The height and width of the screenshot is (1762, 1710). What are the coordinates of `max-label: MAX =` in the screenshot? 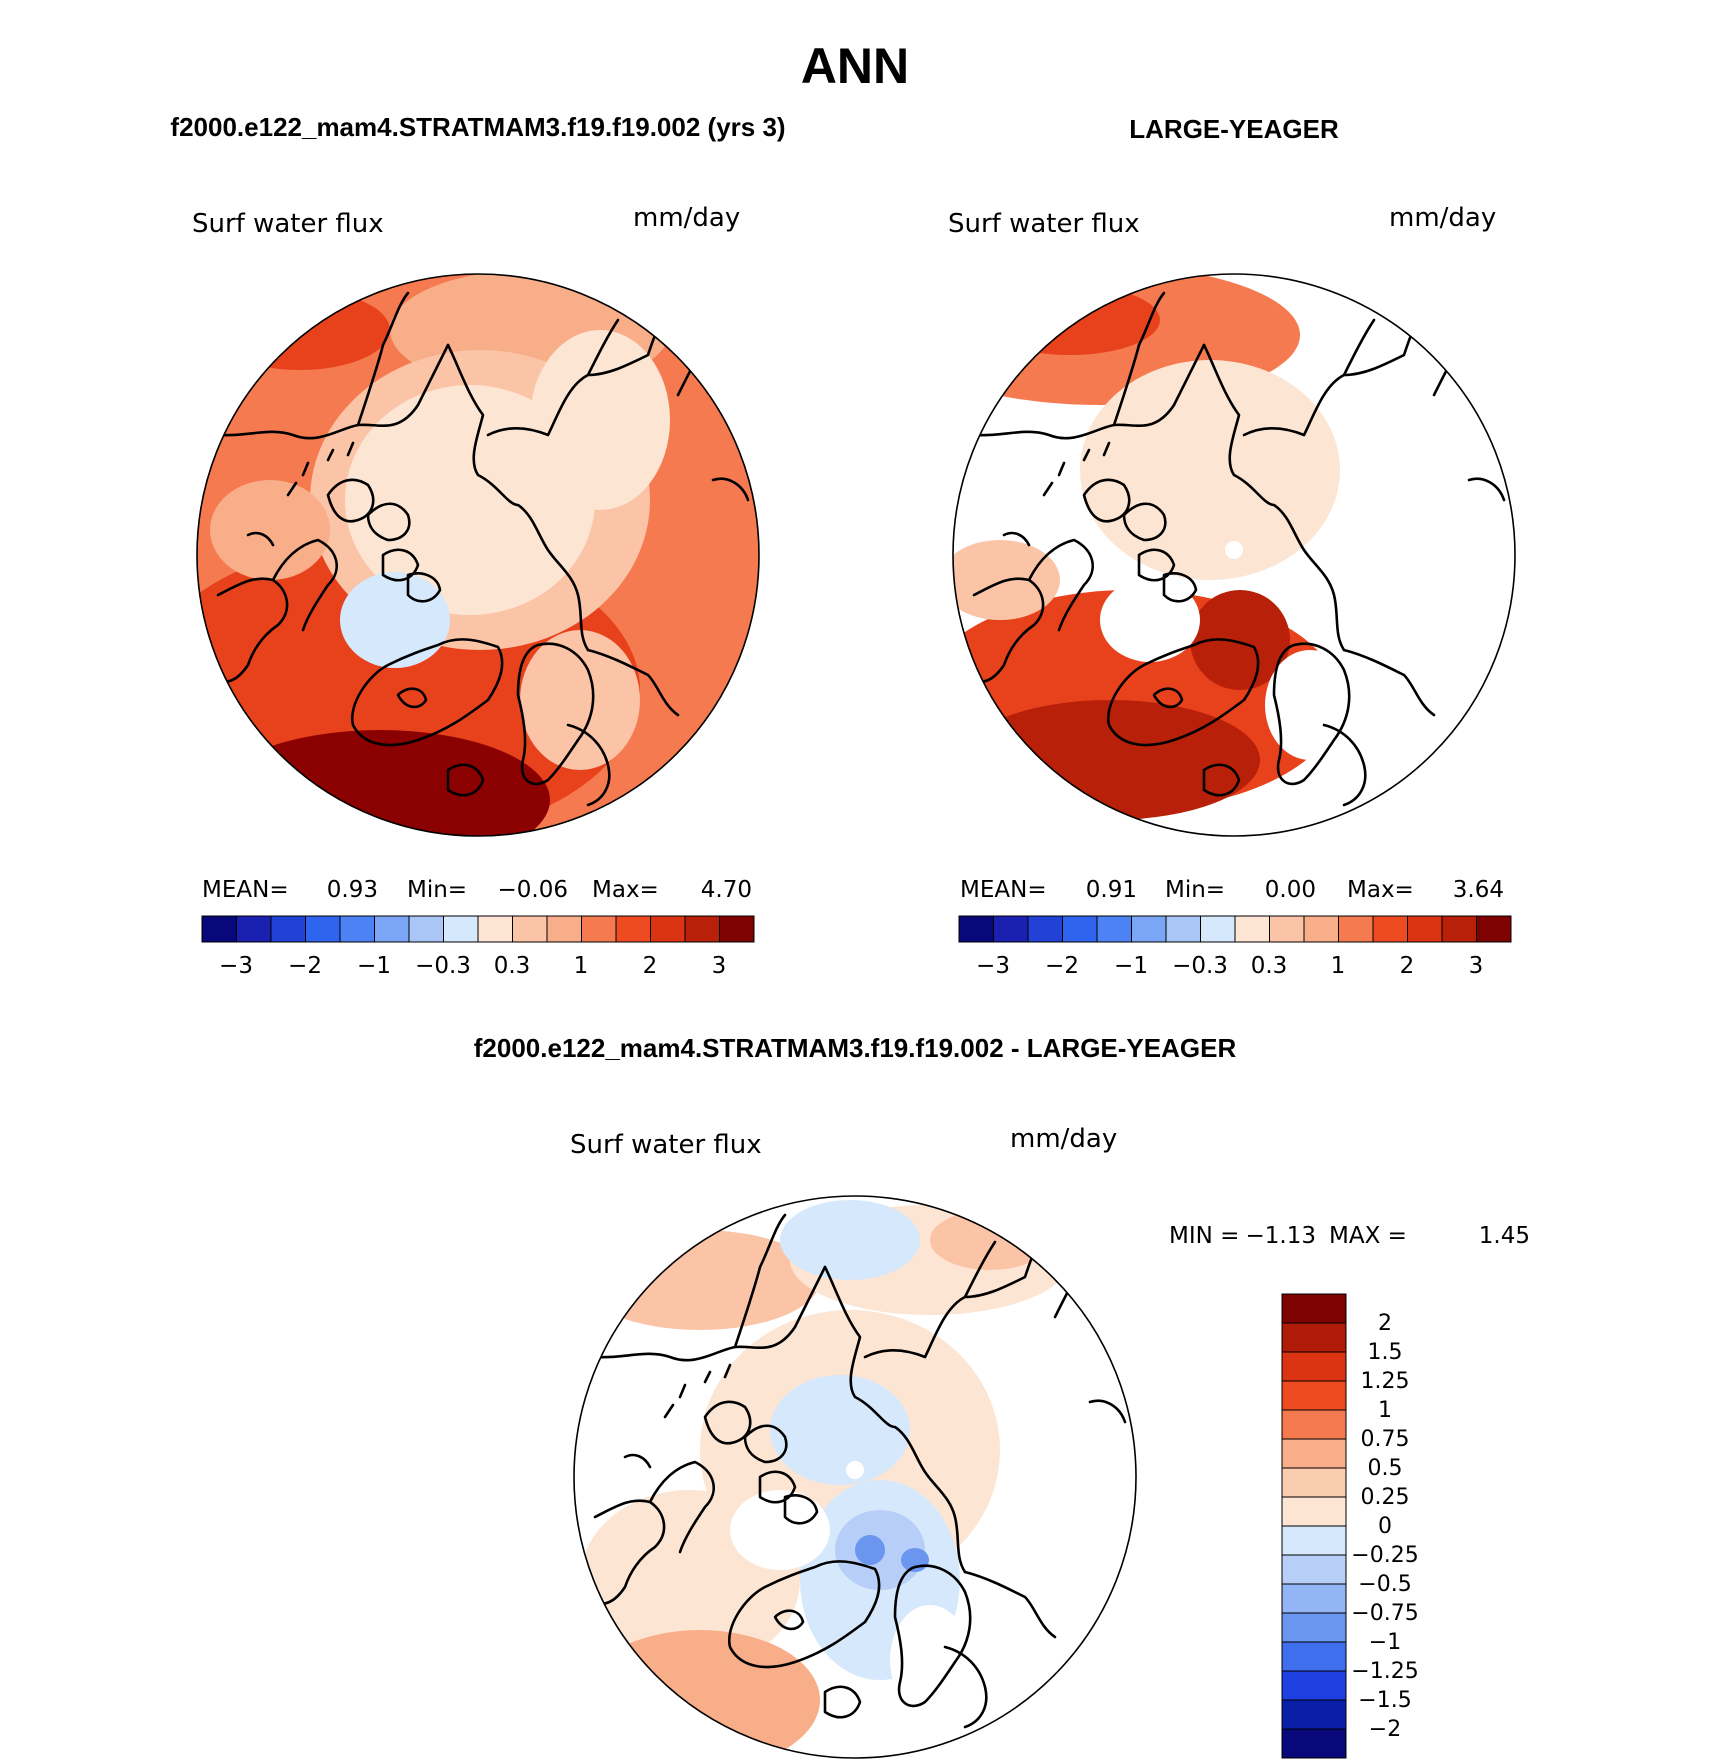 It's located at (1368, 1236).